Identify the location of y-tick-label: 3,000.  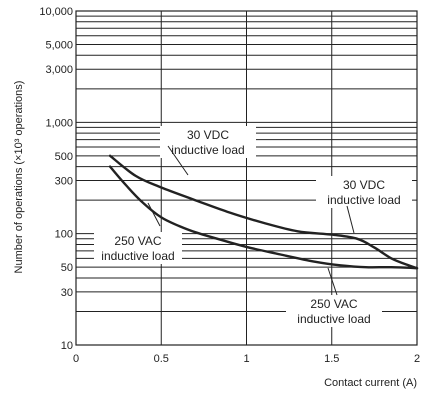
(59, 70).